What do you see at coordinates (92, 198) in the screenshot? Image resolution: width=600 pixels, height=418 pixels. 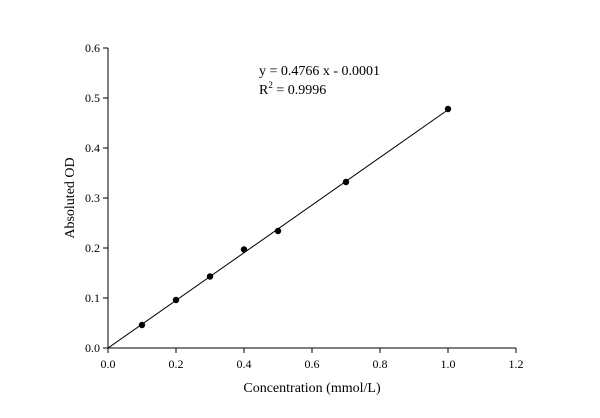 I see `y-tick-label: 0.3` at bounding box center [92, 198].